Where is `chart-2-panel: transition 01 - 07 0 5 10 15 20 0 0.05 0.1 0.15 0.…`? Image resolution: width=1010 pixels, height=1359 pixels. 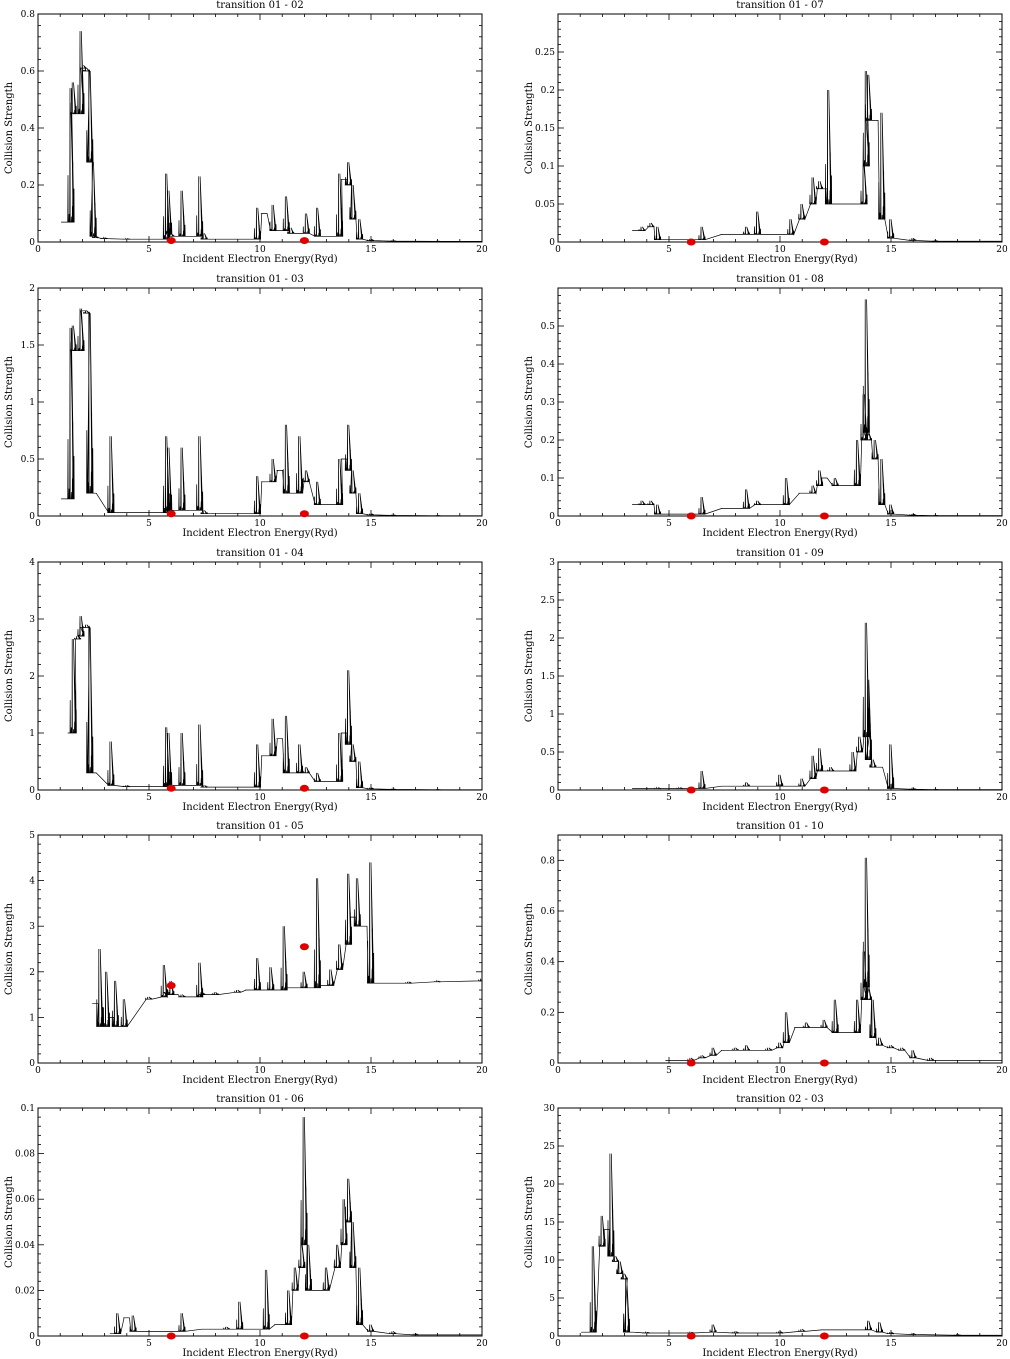 chart-2-panel: transition 01 - 07 0 5 10 15 20 0 0.05 0.1 0.15 0.… is located at coordinates (766, 132).